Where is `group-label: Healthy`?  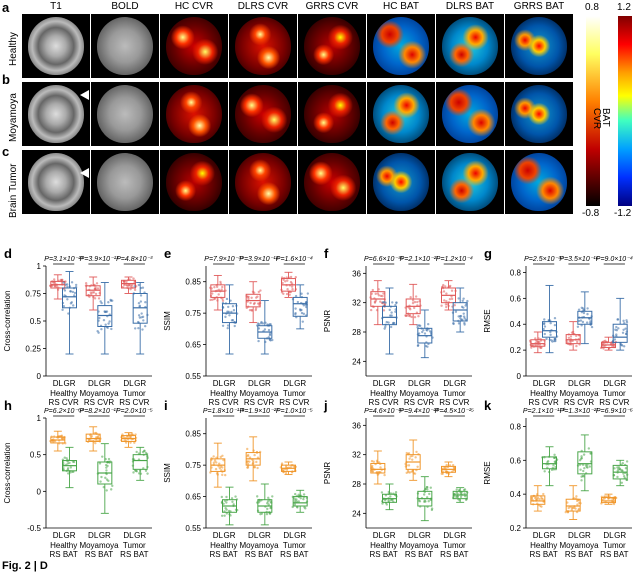 group-label: Healthy is located at coordinates (383, 545).